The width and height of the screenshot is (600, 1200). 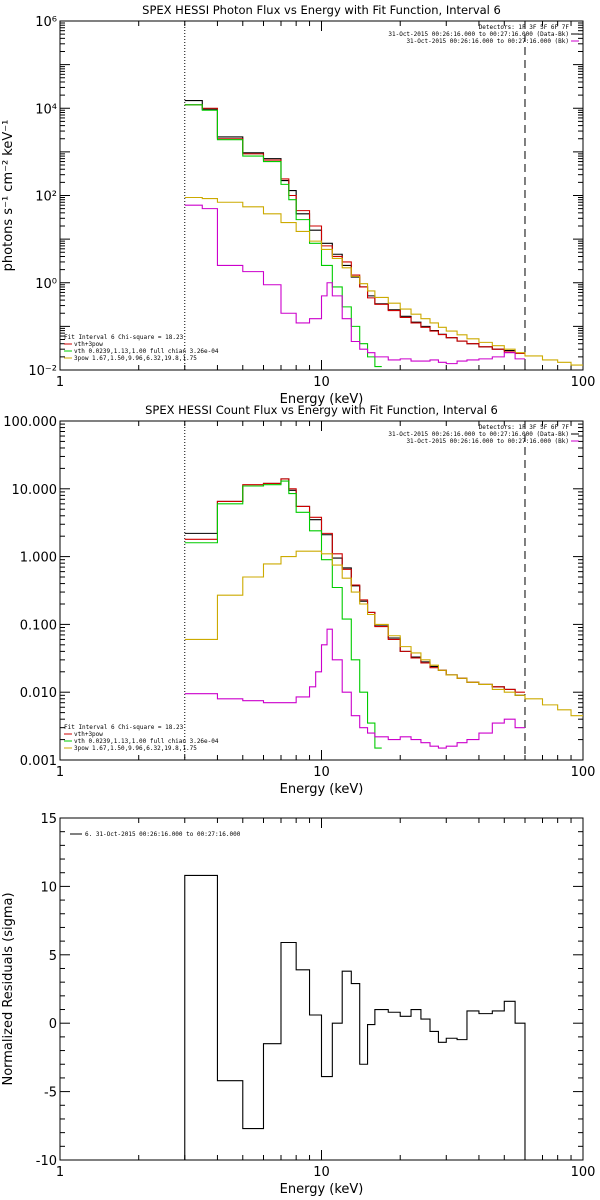 I want to click on y-axis-label: Normalized Residuals (sigma), so click(x=8, y=988).